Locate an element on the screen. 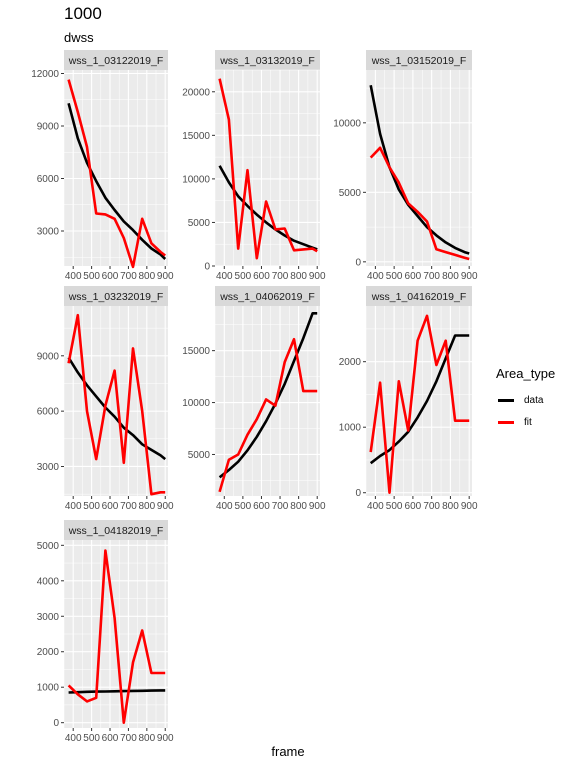 This screenshot has height=768, width=576. facet-strip-label: wss_1_04062019_F is located at coordinates (267, 297).